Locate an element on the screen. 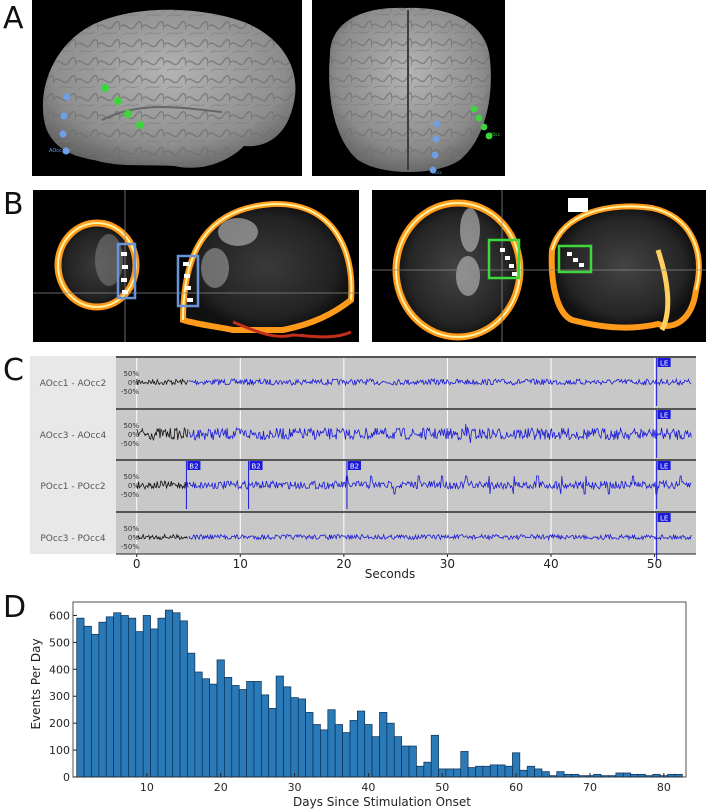 The width and height of the screenshot is (709, 809). x-tick-label: 20 is located at coordinates (221, 787).